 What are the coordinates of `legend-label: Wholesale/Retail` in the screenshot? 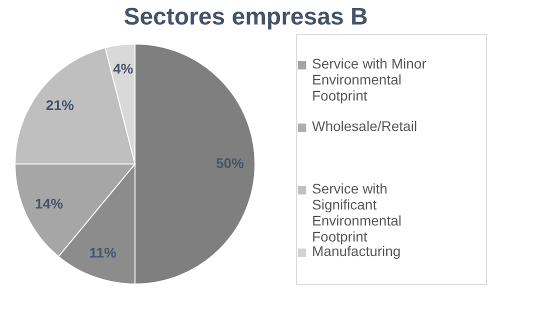 It's located at (365, 126).